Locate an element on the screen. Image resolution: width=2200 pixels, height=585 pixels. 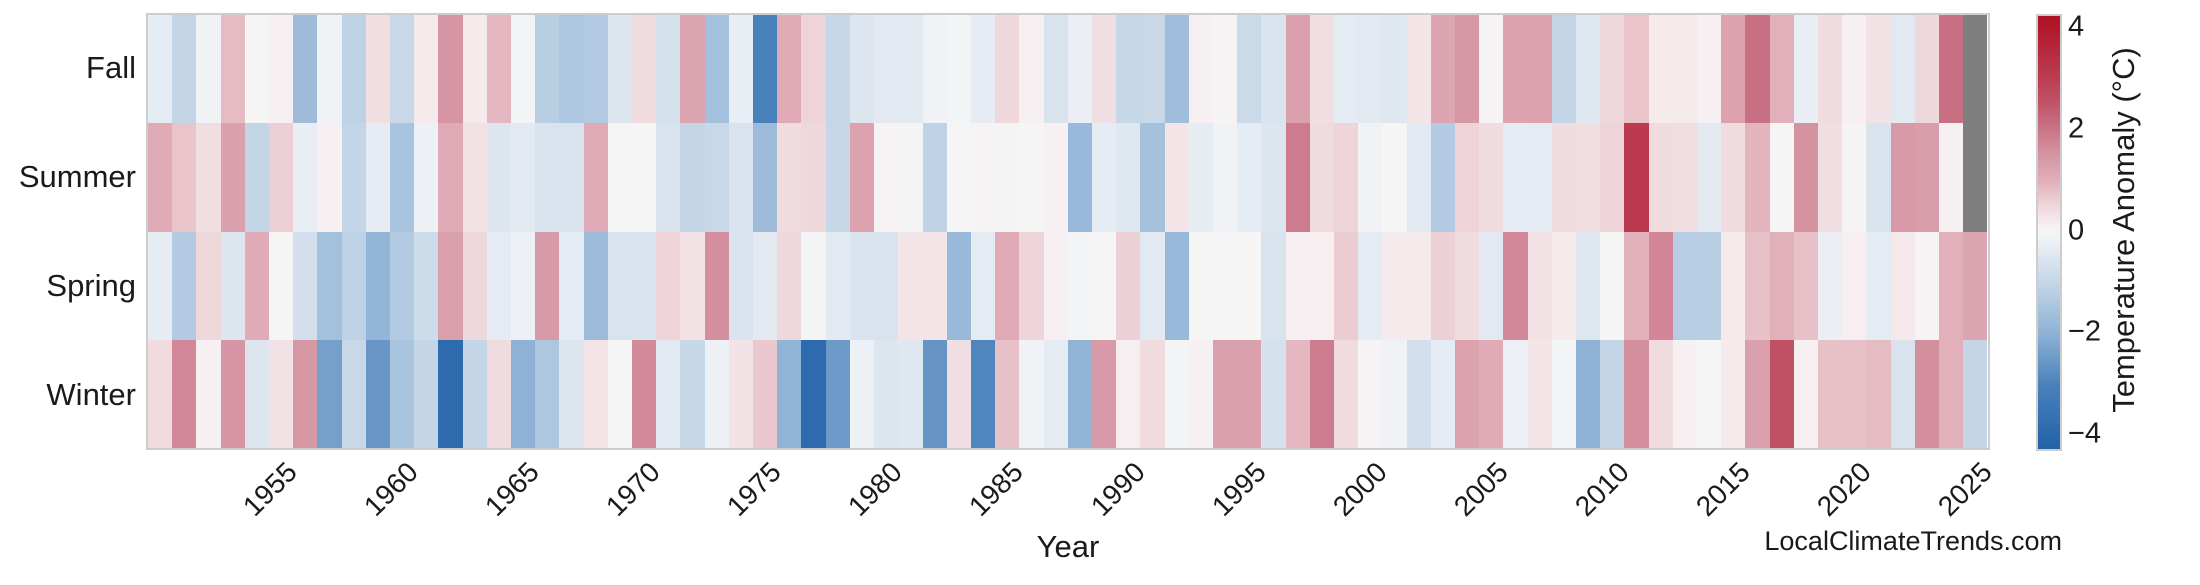
colorbar-tick-label: 2 is located at coordinates (2076, 128).